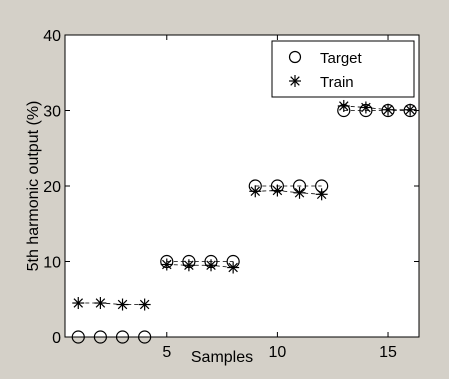  I want to click on legend-marker-train, so click(295, 81).